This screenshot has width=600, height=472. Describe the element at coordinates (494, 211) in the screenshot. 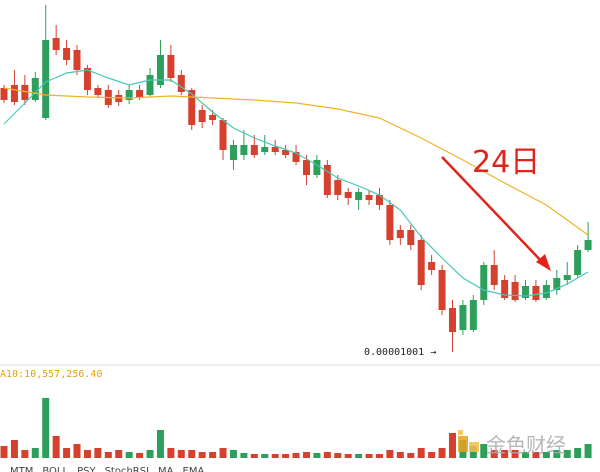

I see `annotation-arrow` at that location.